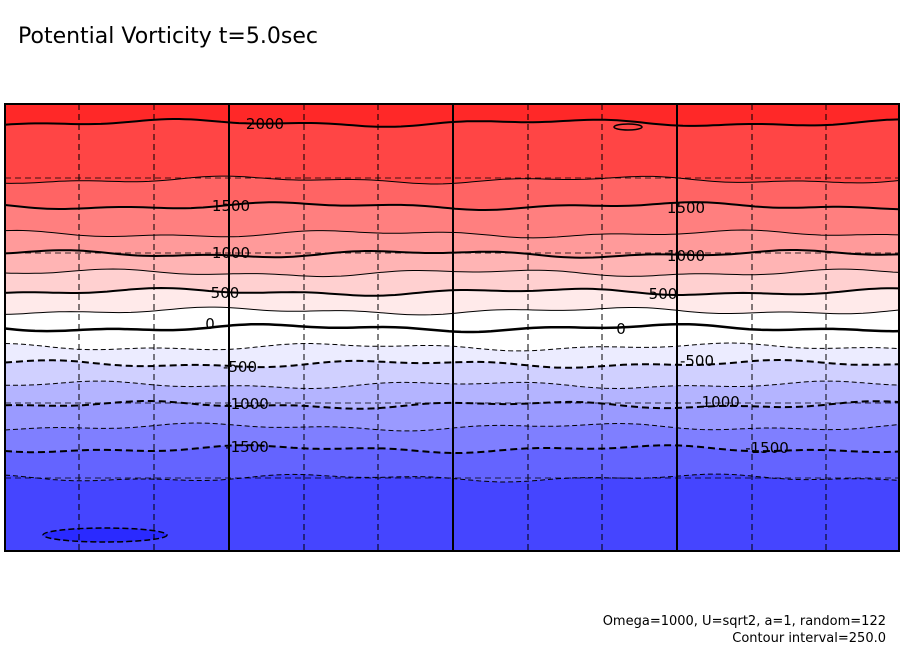 The width and height of the screenshot is (904, 654). I want to click on contour-line--1250, so click(452, 427).